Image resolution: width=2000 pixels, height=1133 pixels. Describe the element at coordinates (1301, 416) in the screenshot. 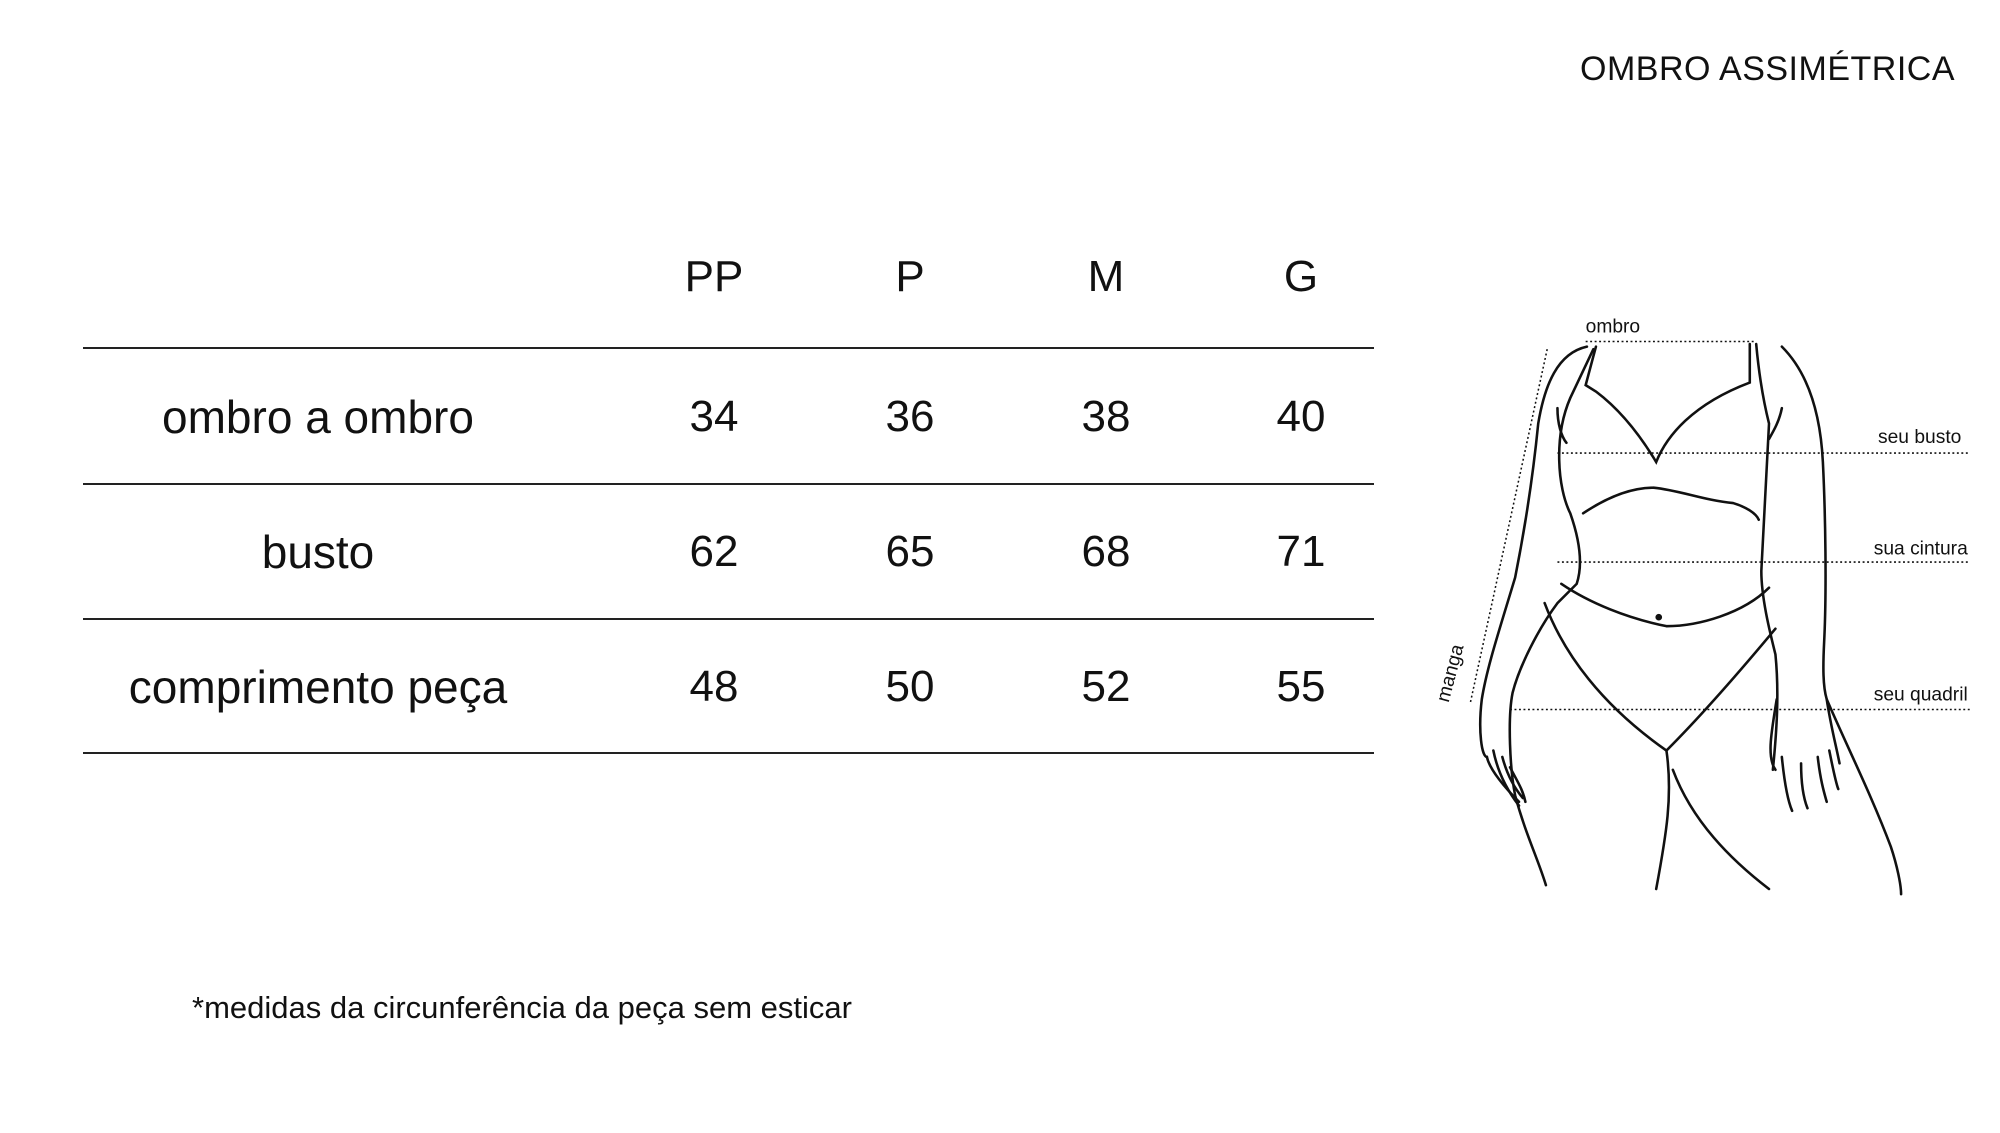

I see `cell: 40` at that location.